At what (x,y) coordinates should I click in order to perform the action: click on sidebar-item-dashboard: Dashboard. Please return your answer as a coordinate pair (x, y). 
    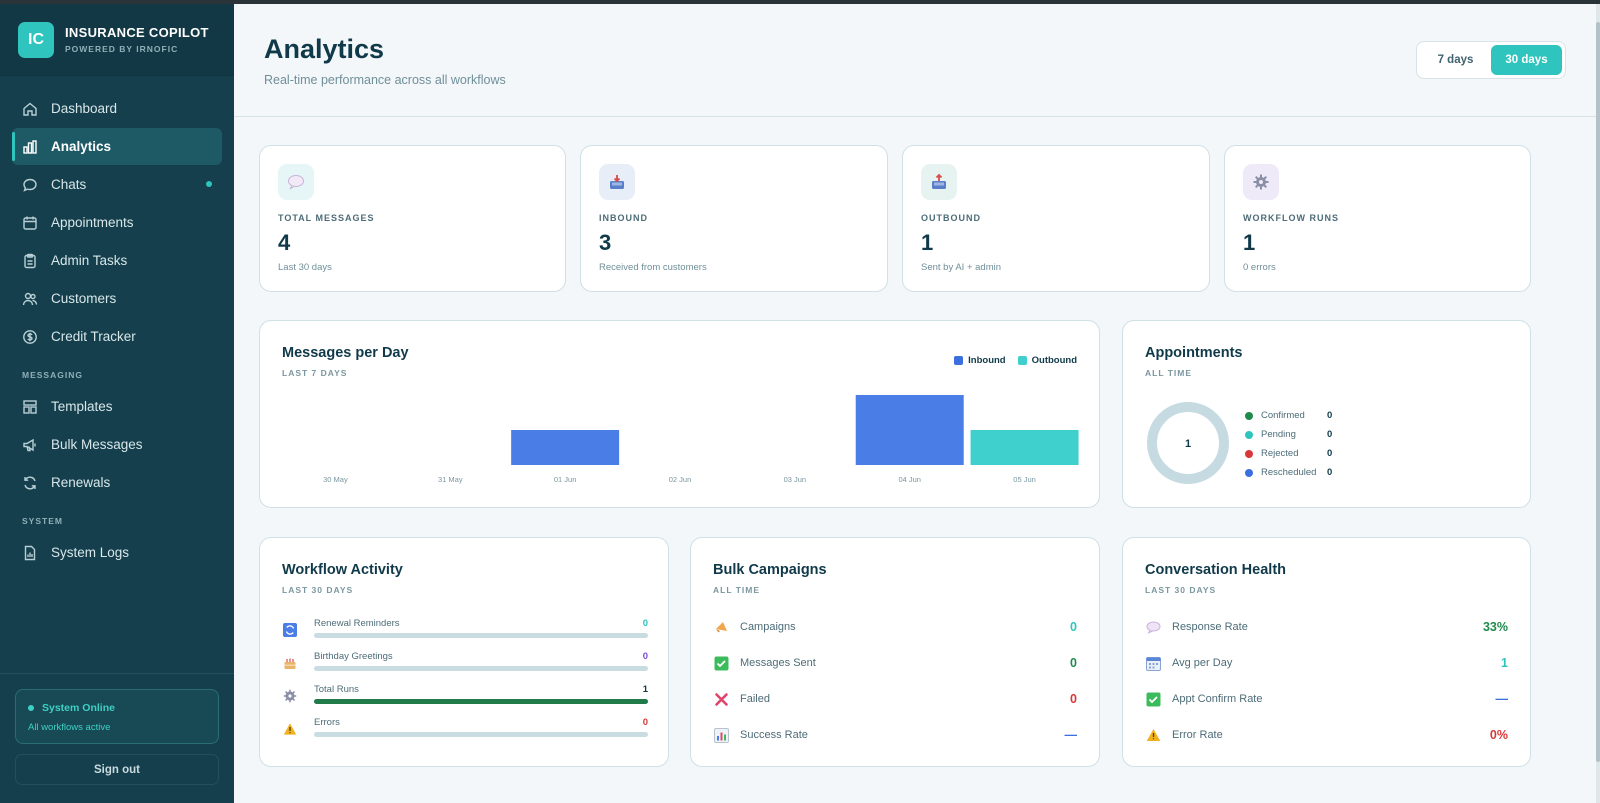
    Looking at the image, I should click on (117, 108).